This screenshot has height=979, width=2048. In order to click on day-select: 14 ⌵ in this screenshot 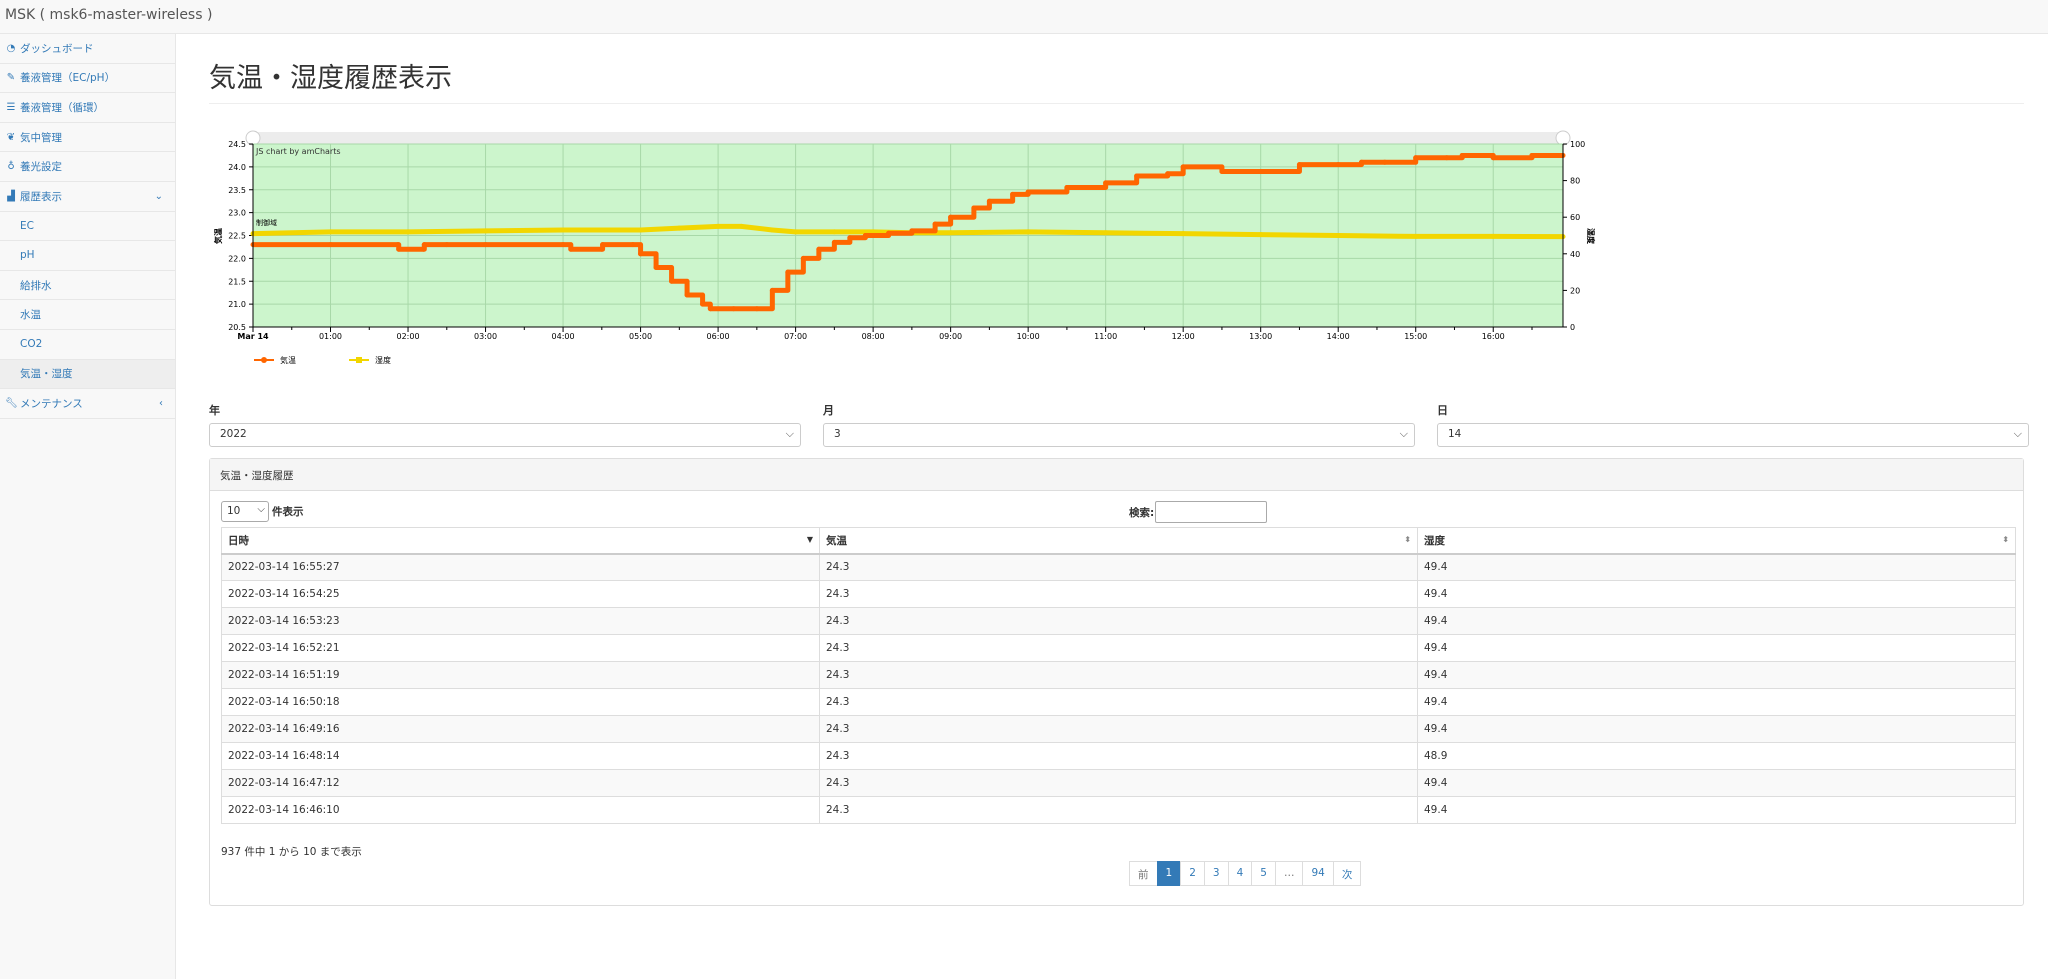, I will do `click(1733, 435)`.